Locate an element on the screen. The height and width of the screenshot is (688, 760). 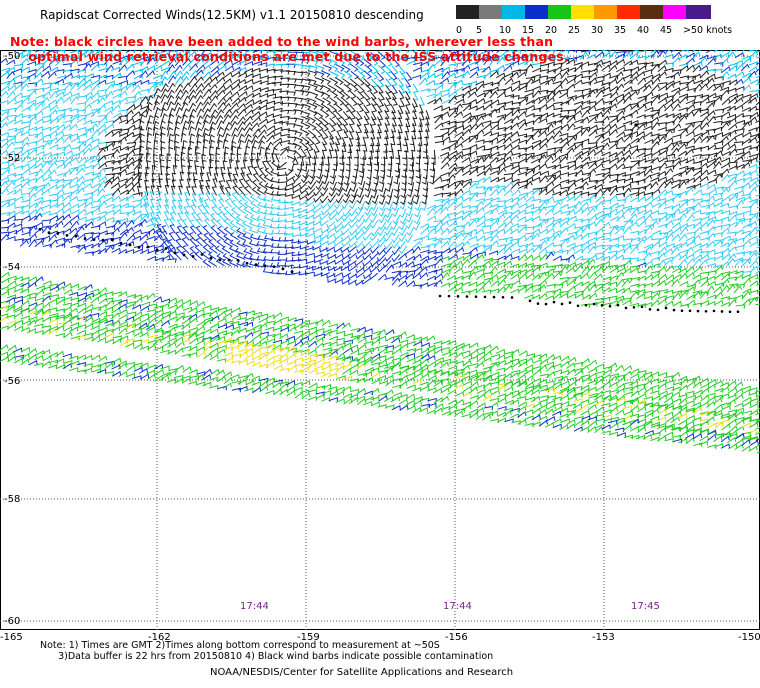
lat-label-58: -58 is located at coordinates (12, 499).